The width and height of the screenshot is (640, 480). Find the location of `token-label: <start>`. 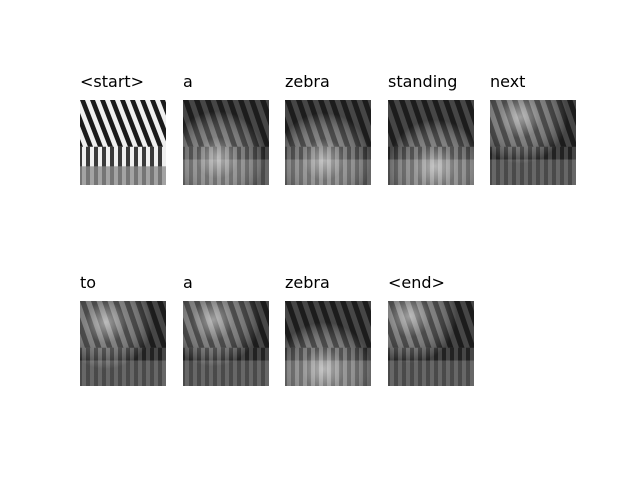

token-label: <start> is located at coordinates (112, 81).